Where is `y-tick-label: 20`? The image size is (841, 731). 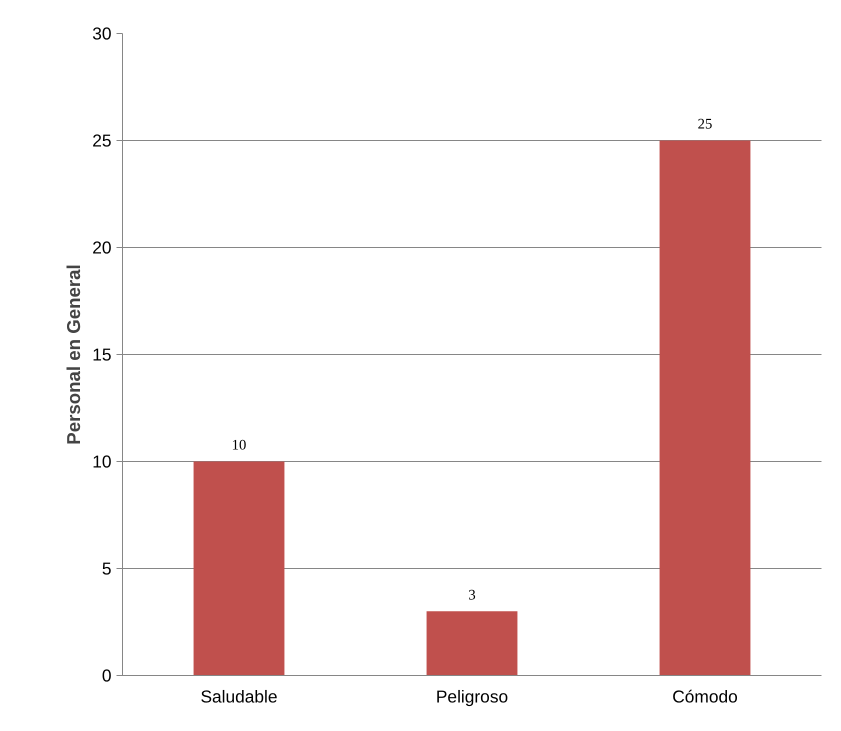 y-tick-label: 20 is located at coordinates (102, 248).